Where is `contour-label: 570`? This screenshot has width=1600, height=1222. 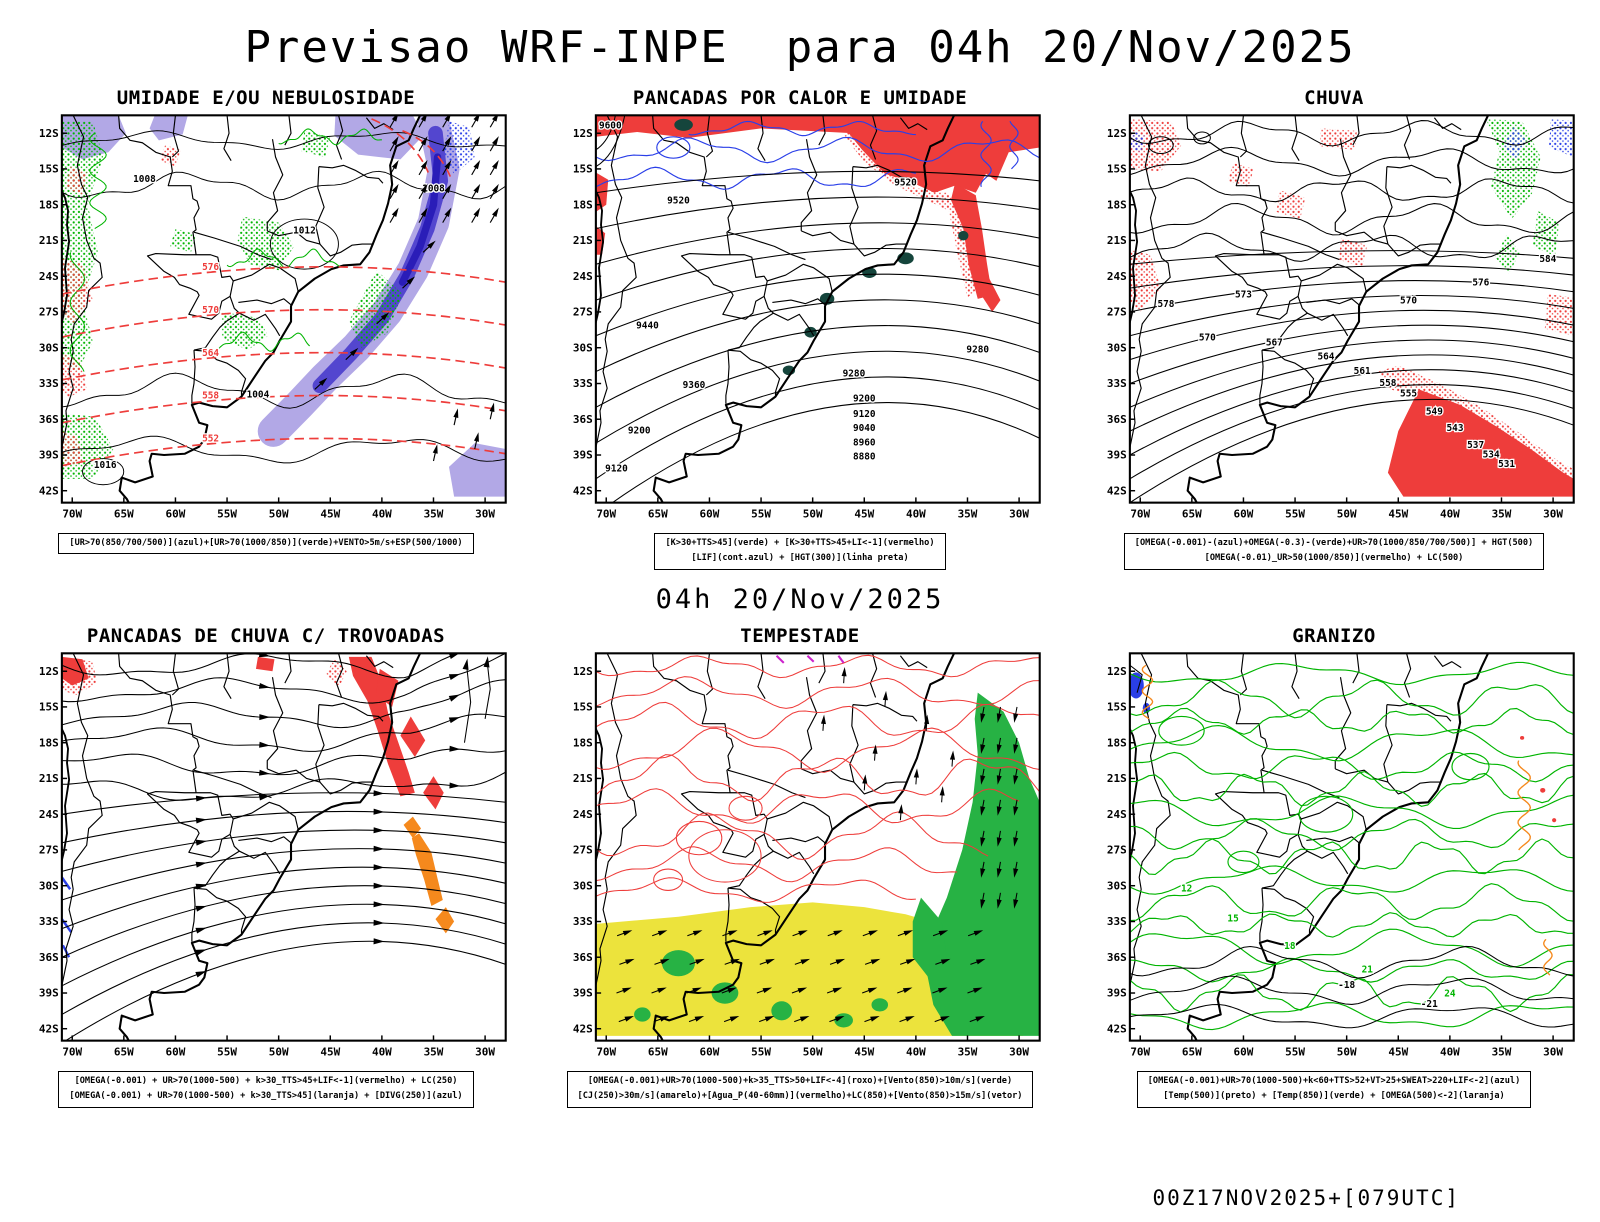
contour-label: 570 is located at coordinates (210, 310).